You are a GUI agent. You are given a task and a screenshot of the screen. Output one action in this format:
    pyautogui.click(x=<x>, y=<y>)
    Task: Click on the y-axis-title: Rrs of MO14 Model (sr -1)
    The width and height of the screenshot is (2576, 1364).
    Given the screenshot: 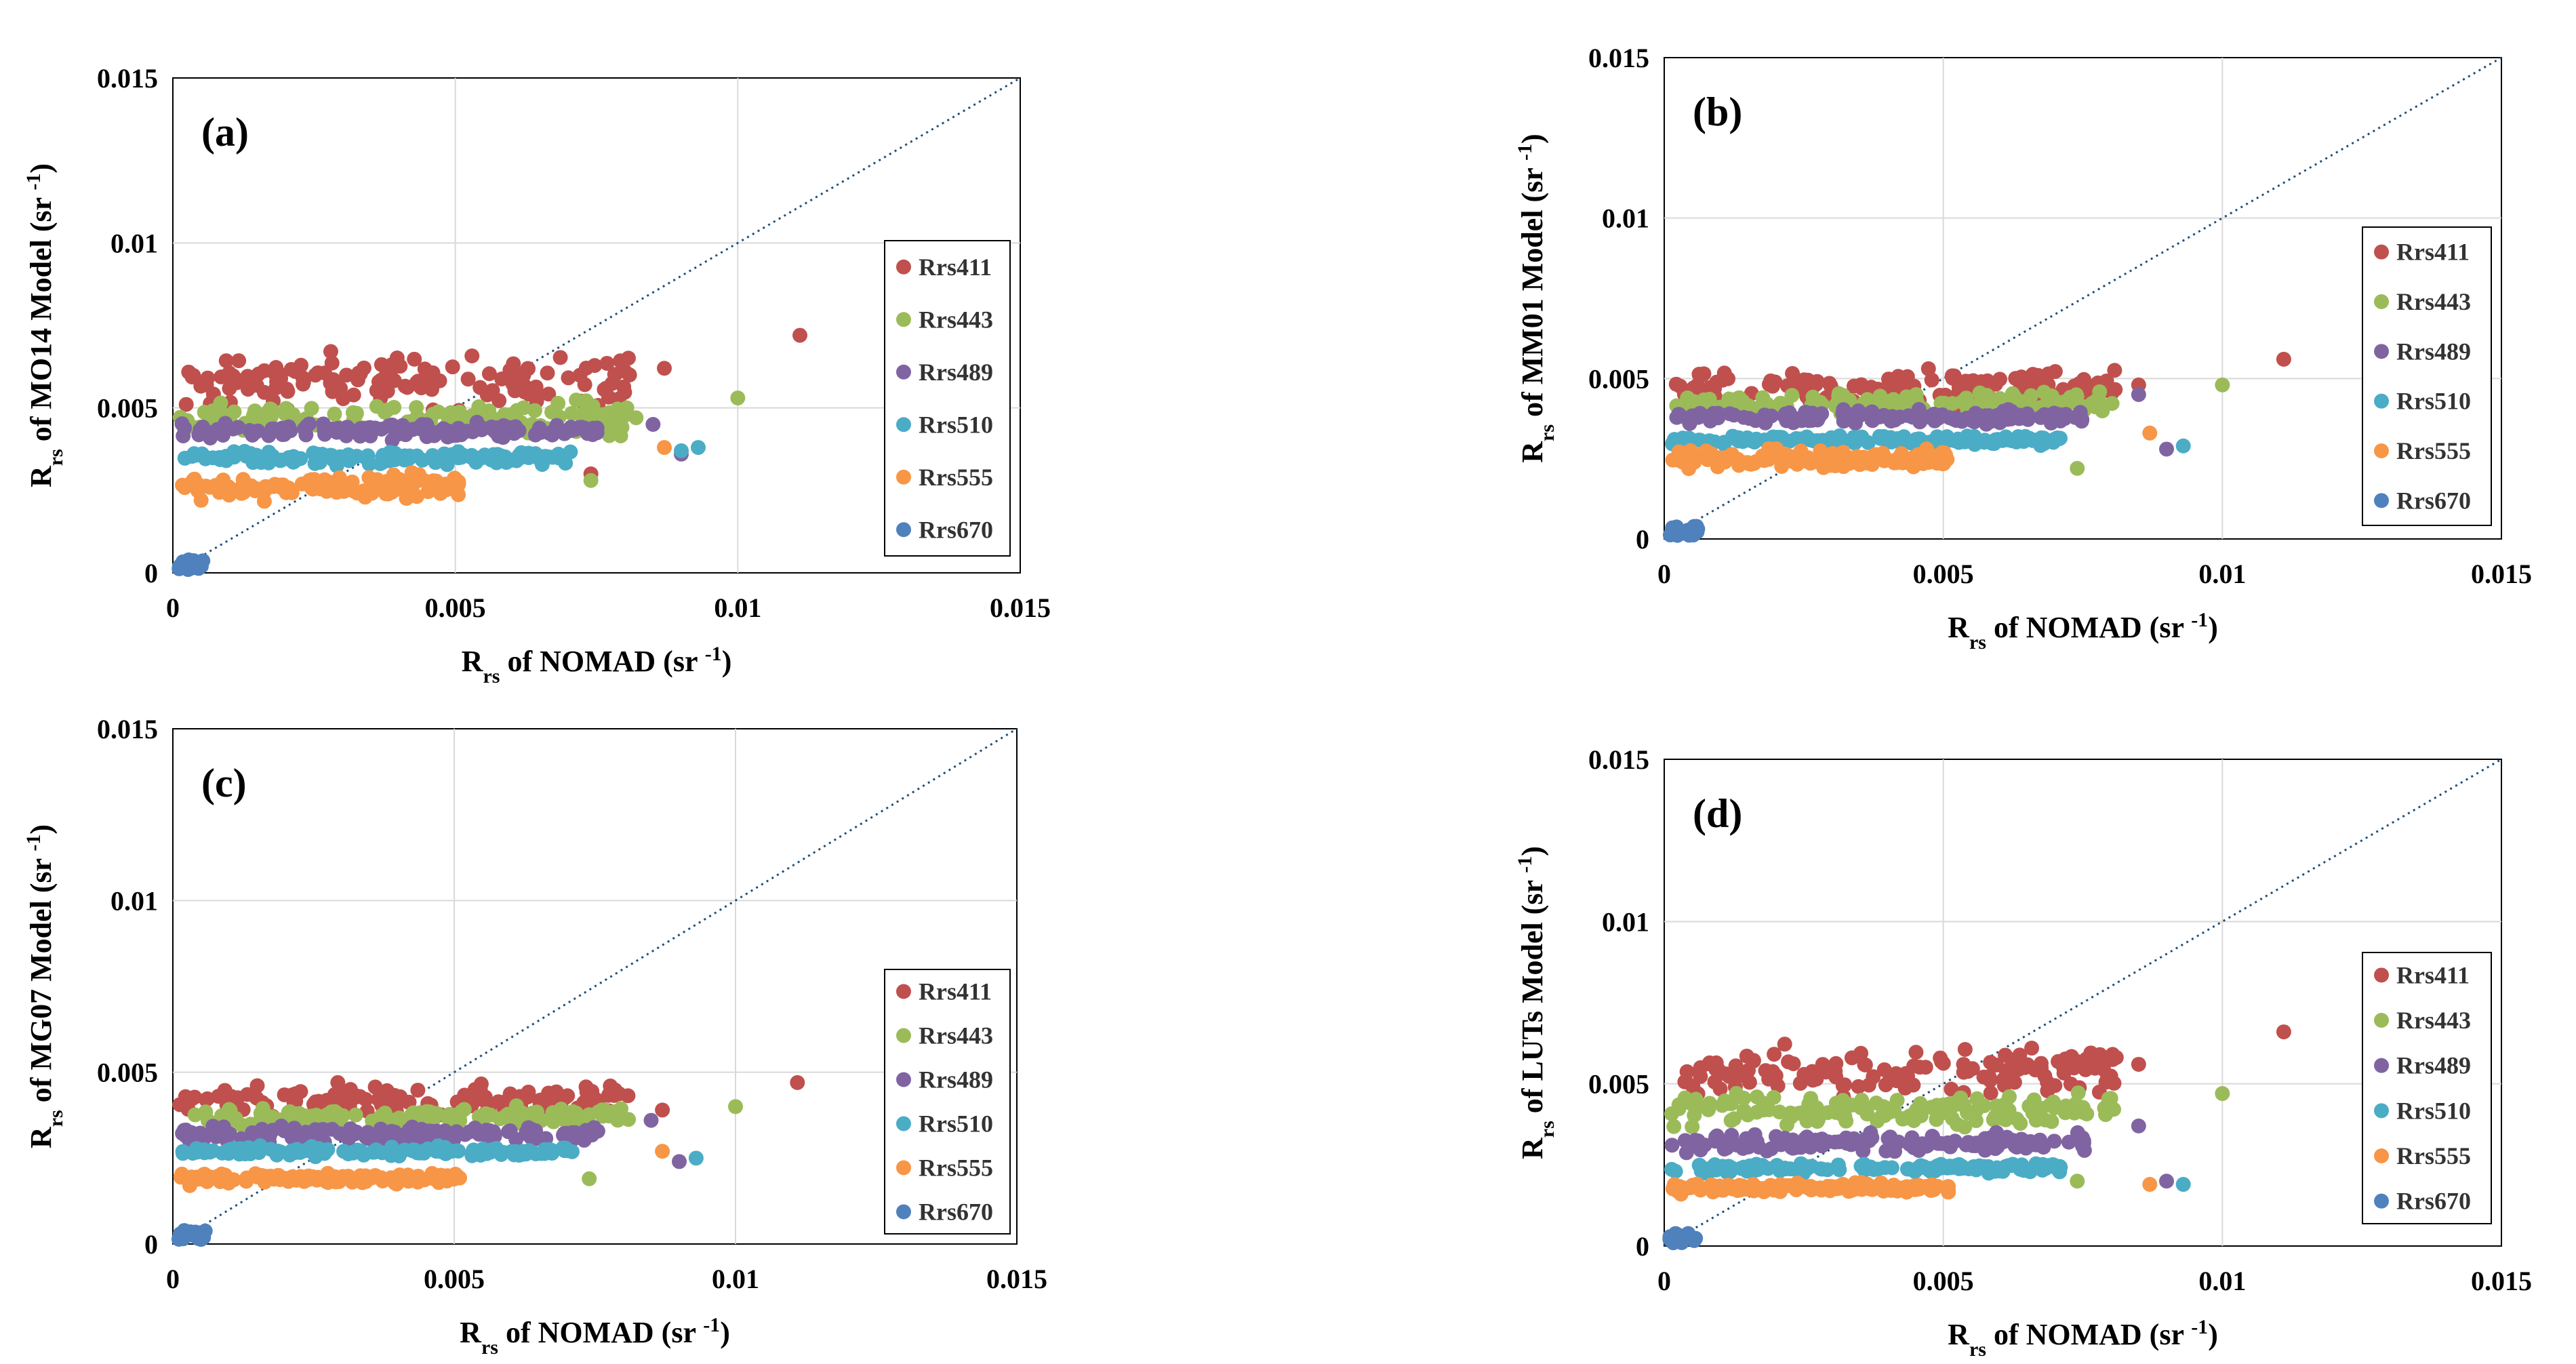 What is the action you would take?
    pyautogui.click(x=44, y=325)
    